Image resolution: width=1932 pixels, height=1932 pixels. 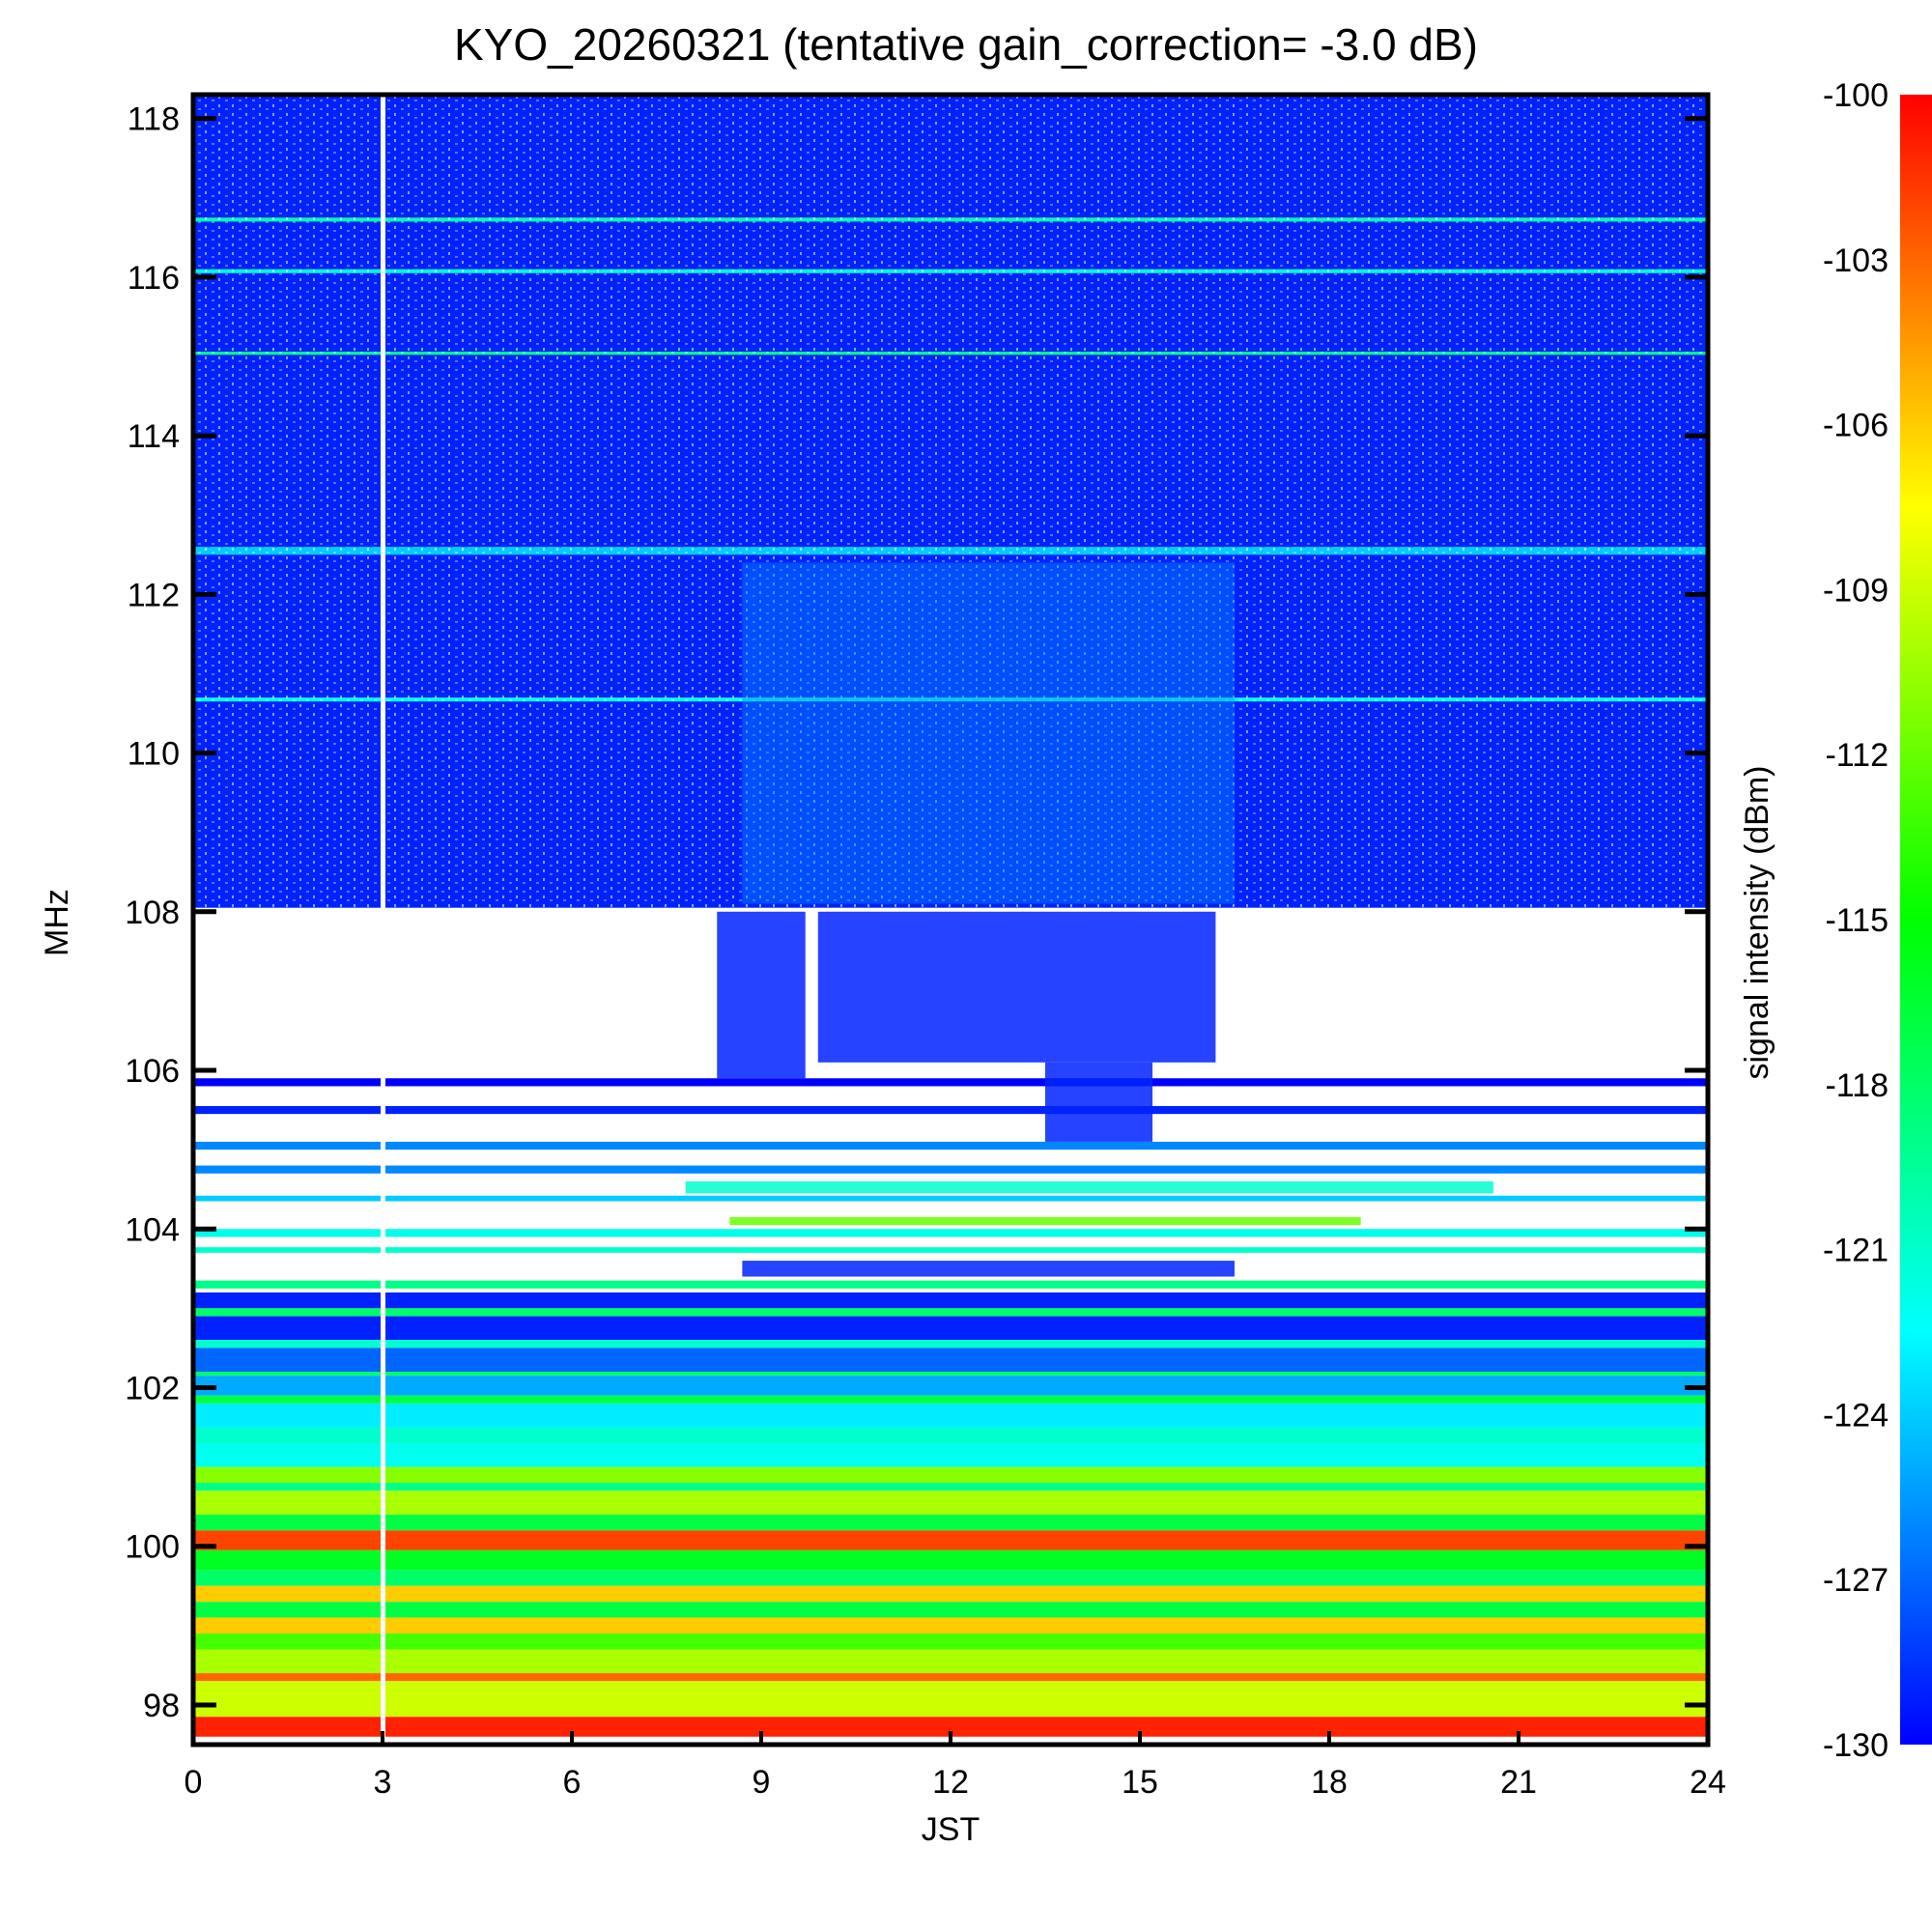 I want to click on data-gap-line, so click(x=383, y=920).